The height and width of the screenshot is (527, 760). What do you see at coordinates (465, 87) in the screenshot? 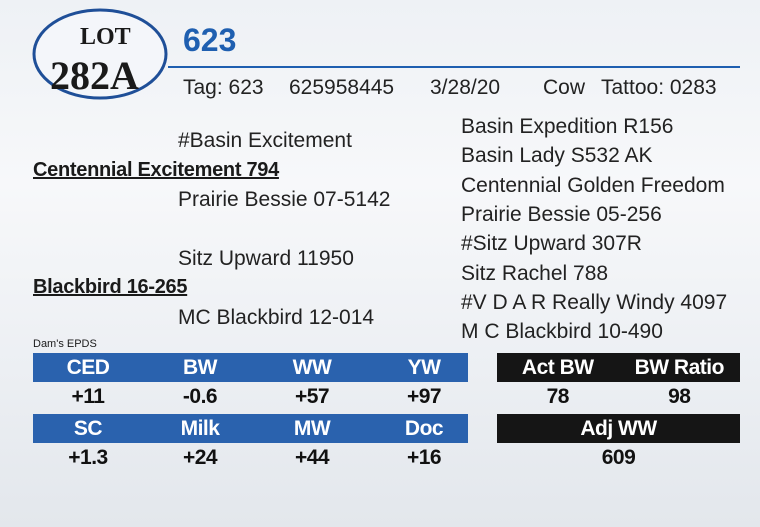
I see `birth-date: 3/28/20` at bounding box center [465, 87].